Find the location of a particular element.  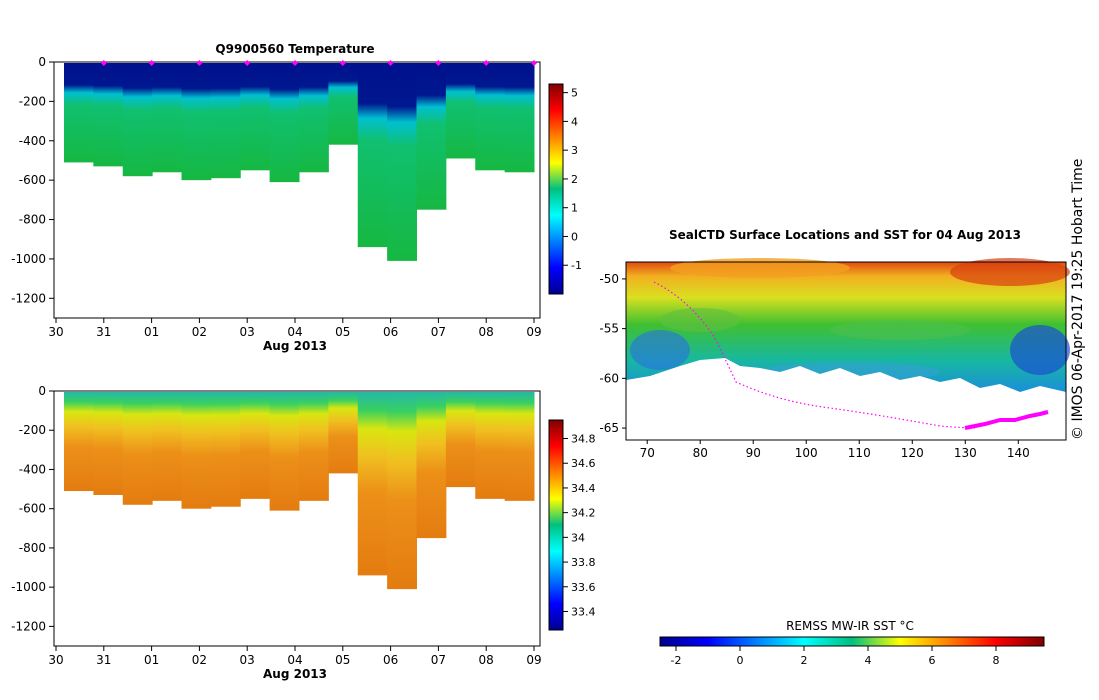

colorbar-tick-label: 33.6 is located at coordinates (583, 587).